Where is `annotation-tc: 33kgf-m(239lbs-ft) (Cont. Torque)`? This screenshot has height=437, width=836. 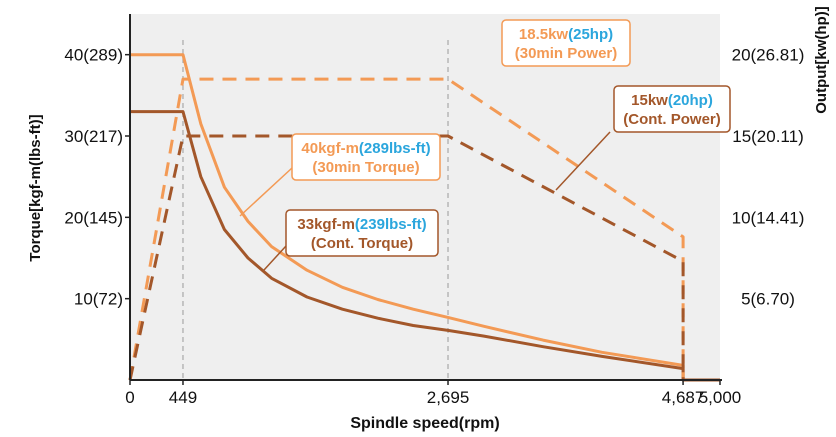
annotation-tc: 33kgf-m(239lbs-ft) (Cont. Torque) is located at coordinates (362, 233).